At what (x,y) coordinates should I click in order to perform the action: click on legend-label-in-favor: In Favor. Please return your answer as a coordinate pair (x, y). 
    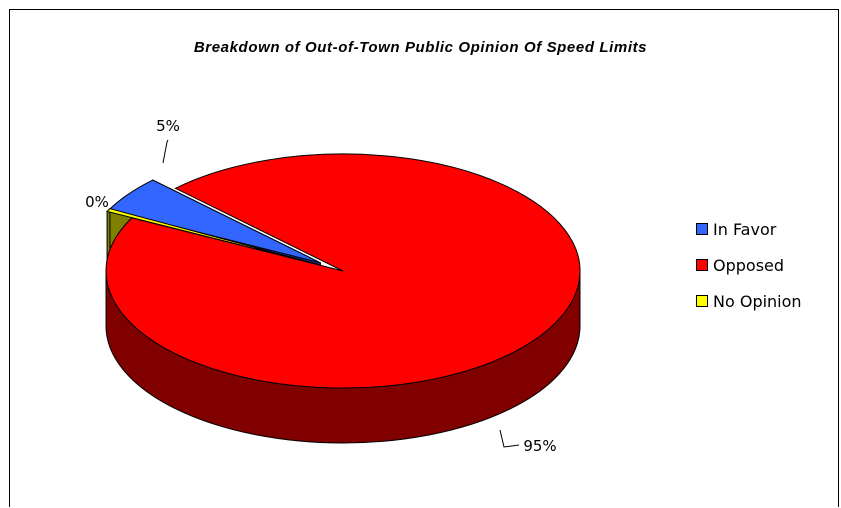
    Looking at the image, I should click on (745, 229).